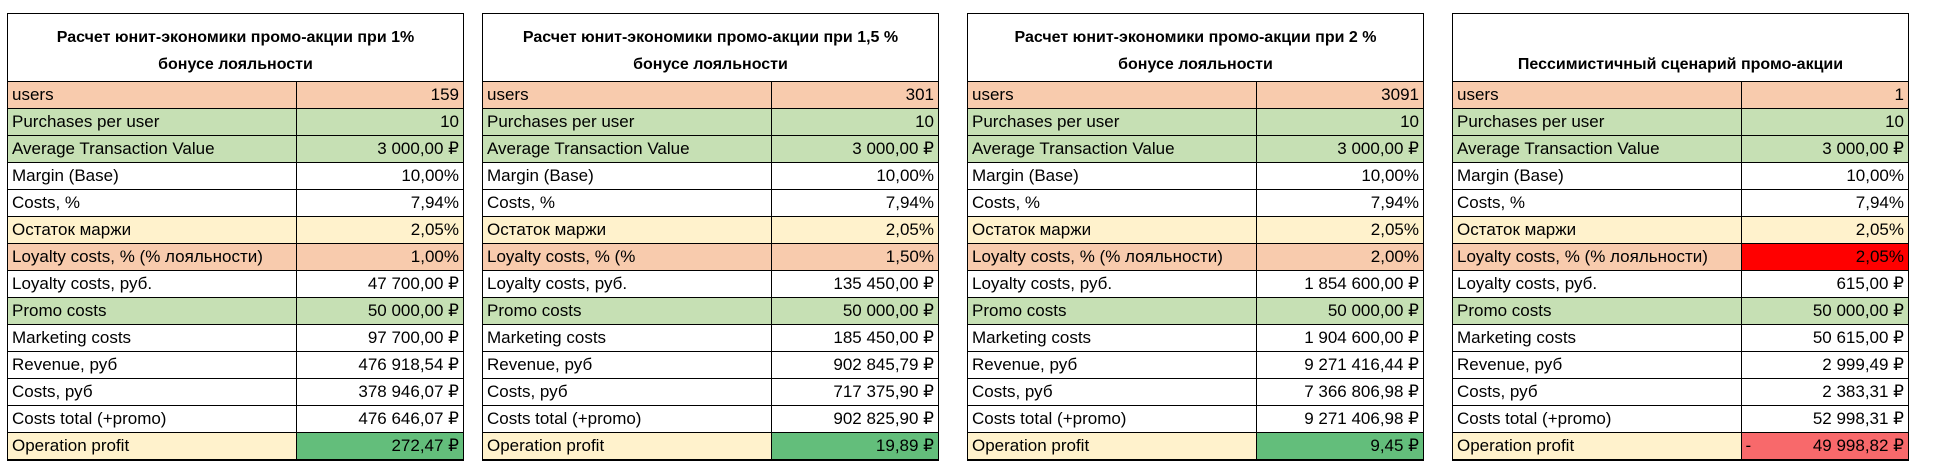 This screenshot has height=468, width=1940. What do you see at coordinates (854, 446) in the screenshot?
I see `cell-value: 19,89 ₽` at bounding box center [854, 446].